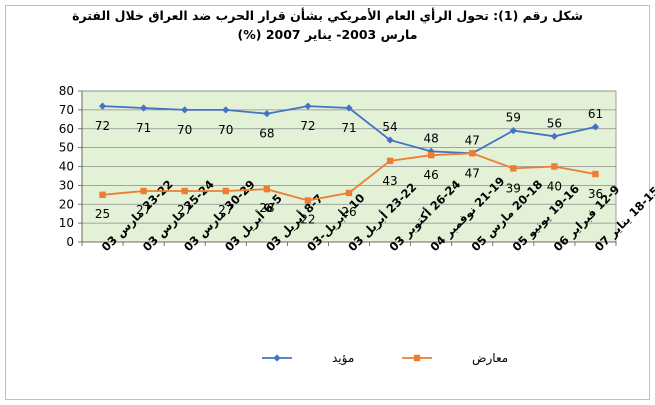 The width and height of the screenshot is (655, 405). What do you see at coordinates (307, 126) in the screenshot?
I see `series-0-data-label-5: 72` at bounding box center [307, 126].